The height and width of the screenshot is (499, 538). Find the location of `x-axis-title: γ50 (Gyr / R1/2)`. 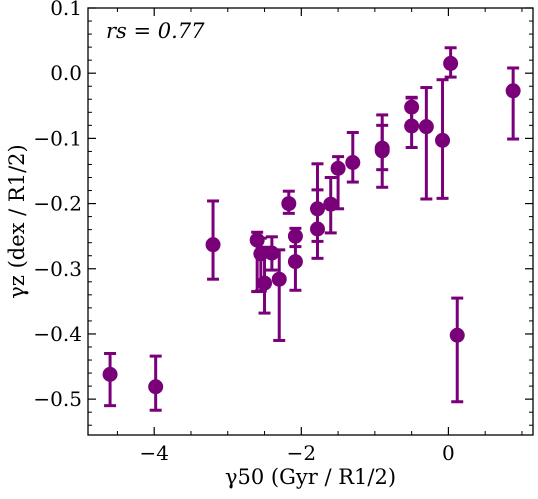

x-axis-title: γ50 (Gyr / R1/2) is located at coordinates (310, 477).